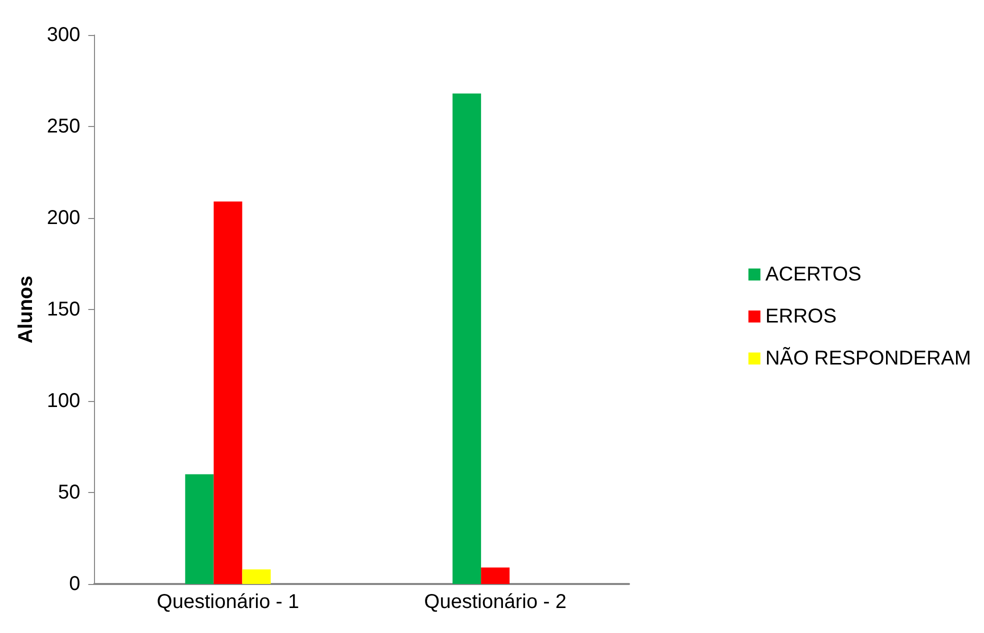  Describe the element at coordinates (228, 602) in the screenshot. I see `x-tick-label: Questionário - 1` at that location.